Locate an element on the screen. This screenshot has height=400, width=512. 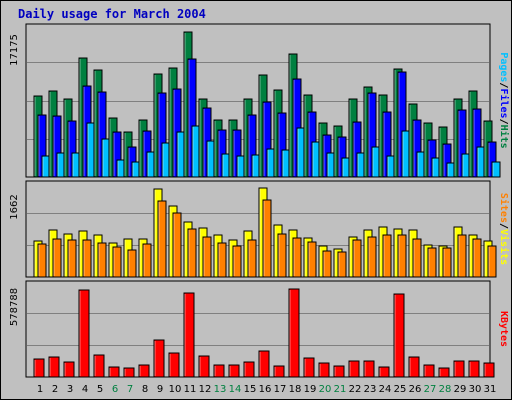
bar-sites-day-28-body is located at coordinates (447, 262).